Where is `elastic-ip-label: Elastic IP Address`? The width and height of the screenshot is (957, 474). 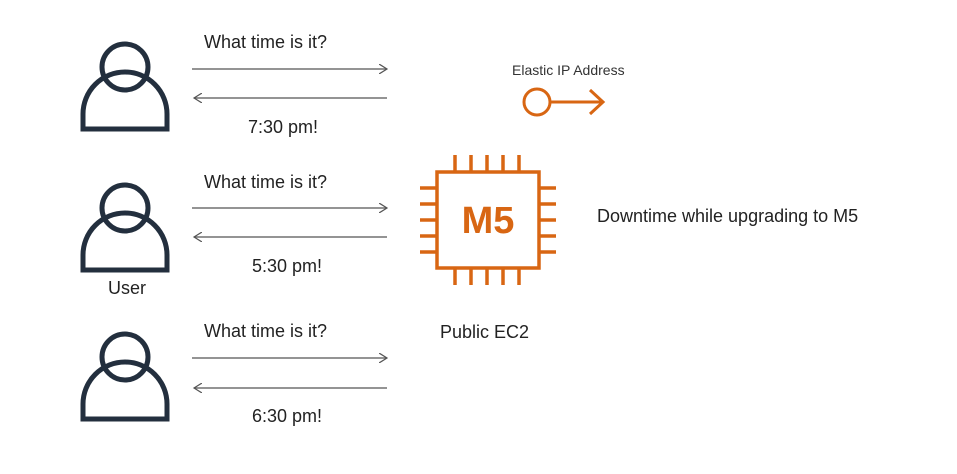
elastic-ip-label: Elastic IP Address is located at coordinates (568, 70).